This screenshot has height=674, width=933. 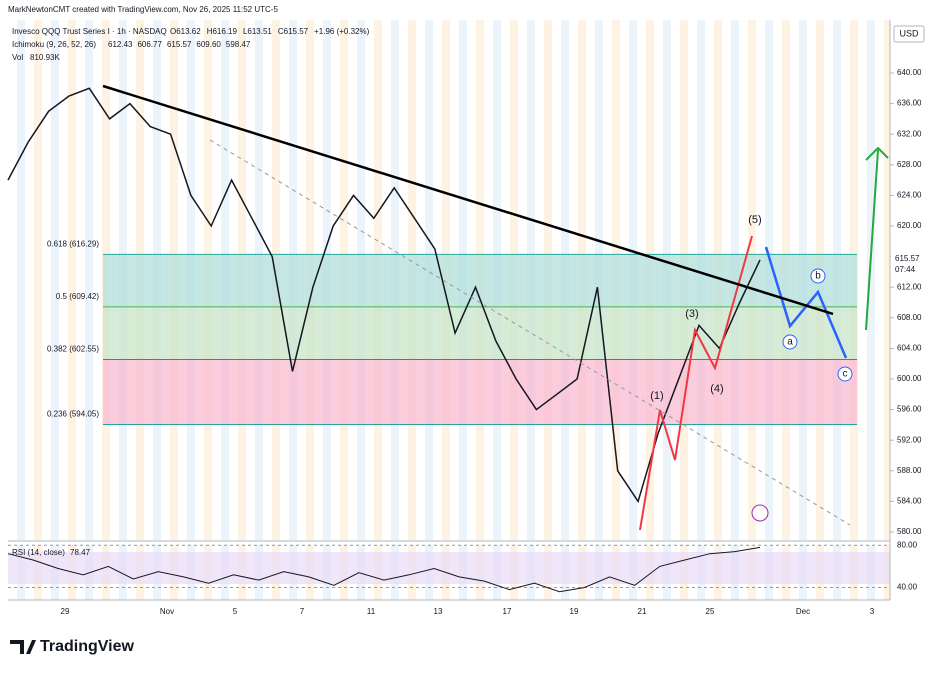 What do you see at coordinates (909, 348) in the screenshot?
I see `y-tick-label: 604.00` at bounding box center [909, 348].